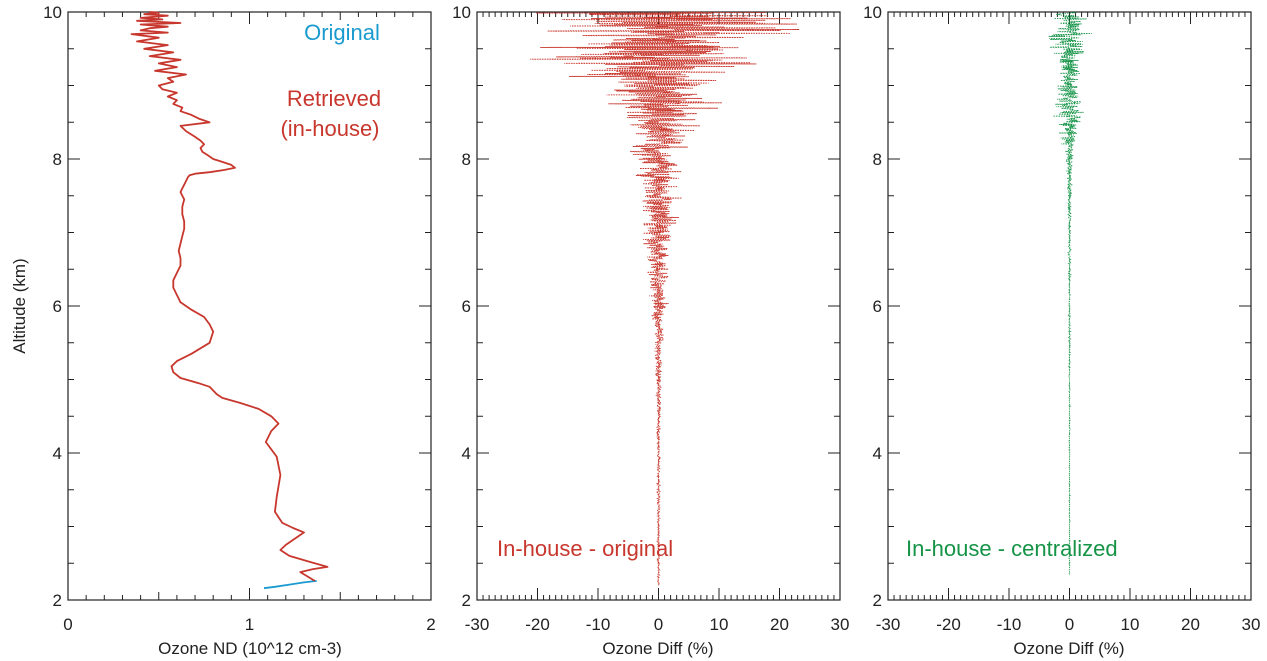 The image size is (1267, 661). I want to click on annotation-retrieved: Retrieved, so click(334, 98).